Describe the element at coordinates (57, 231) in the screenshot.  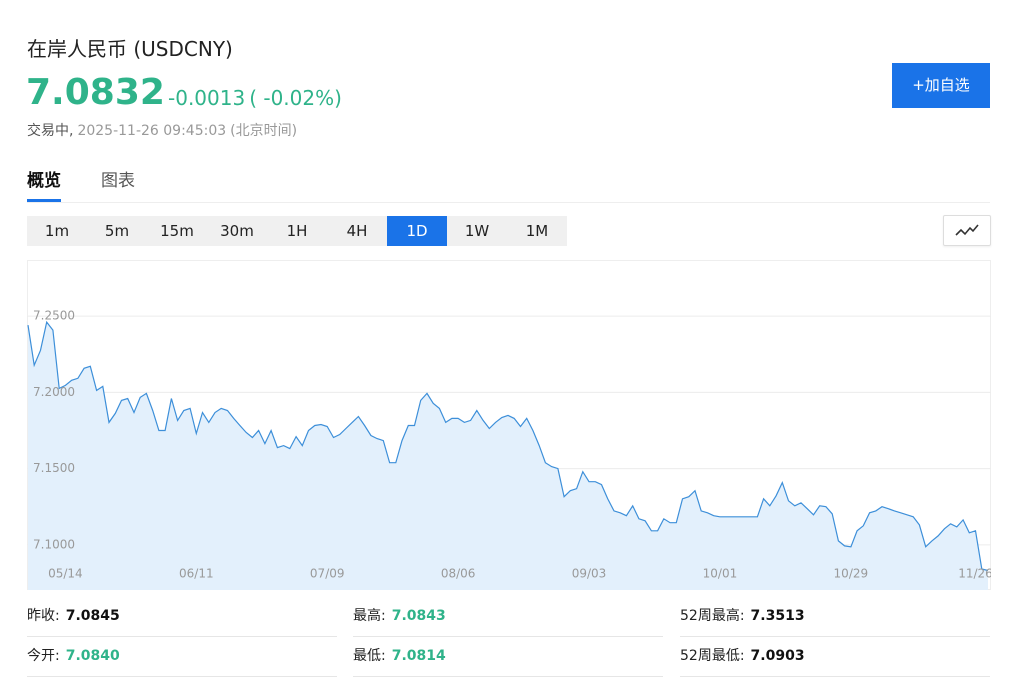
I see `range-button: 1m` at that location.